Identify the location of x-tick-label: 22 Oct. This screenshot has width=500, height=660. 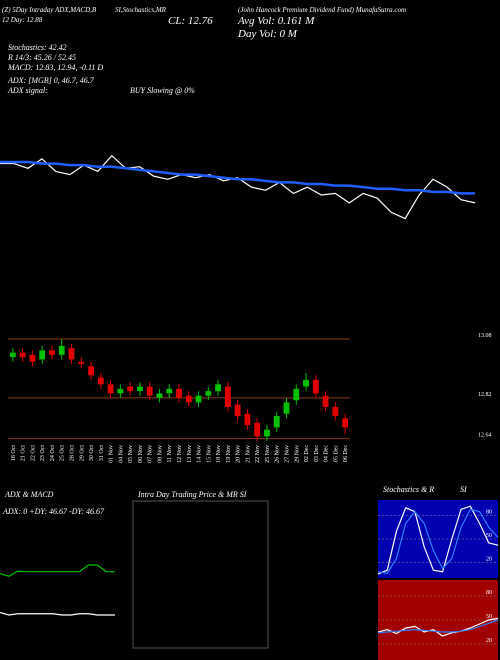
(33, 453).